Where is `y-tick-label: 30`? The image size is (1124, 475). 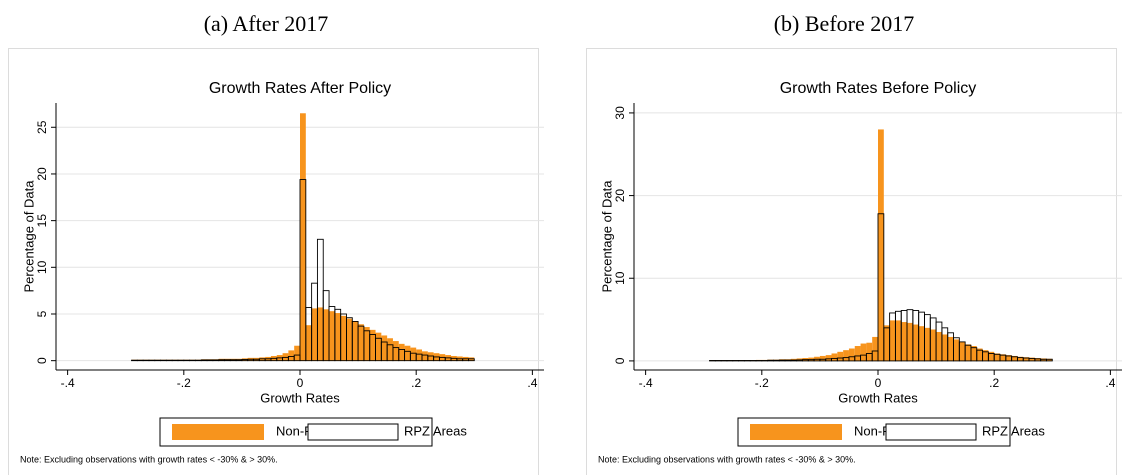
y-tick-label: 30 is located at coordinates (620, 113).